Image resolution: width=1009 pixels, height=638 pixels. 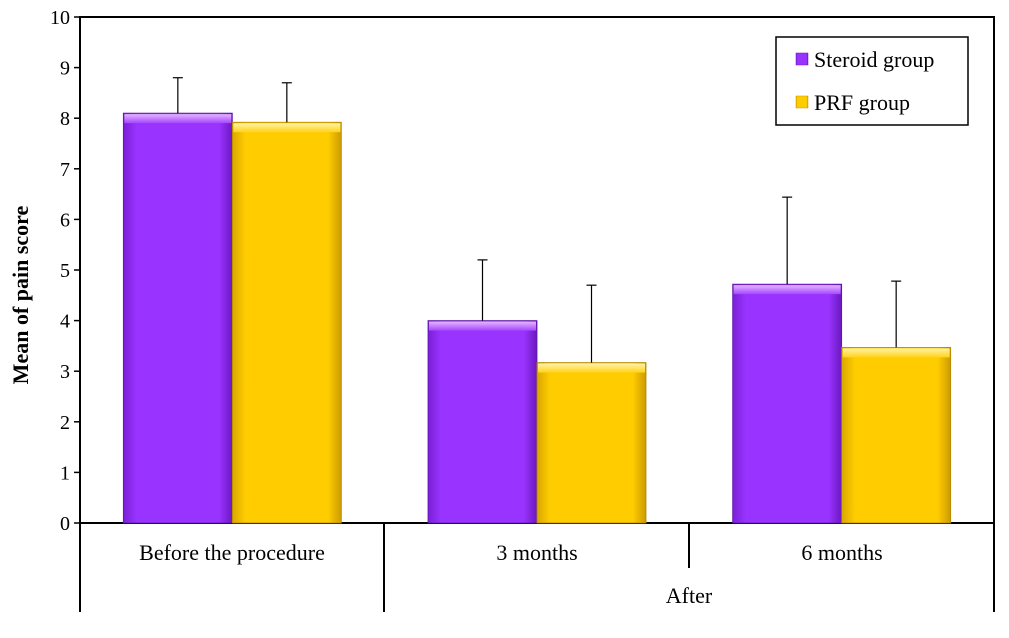 I want to click on category-label-6-months: 6 months, so click(x=841, y=552).